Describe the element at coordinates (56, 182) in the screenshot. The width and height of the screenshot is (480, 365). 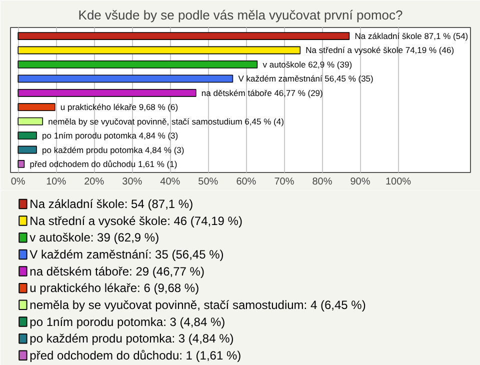
I see `x-tick-label: 10%` at that location.